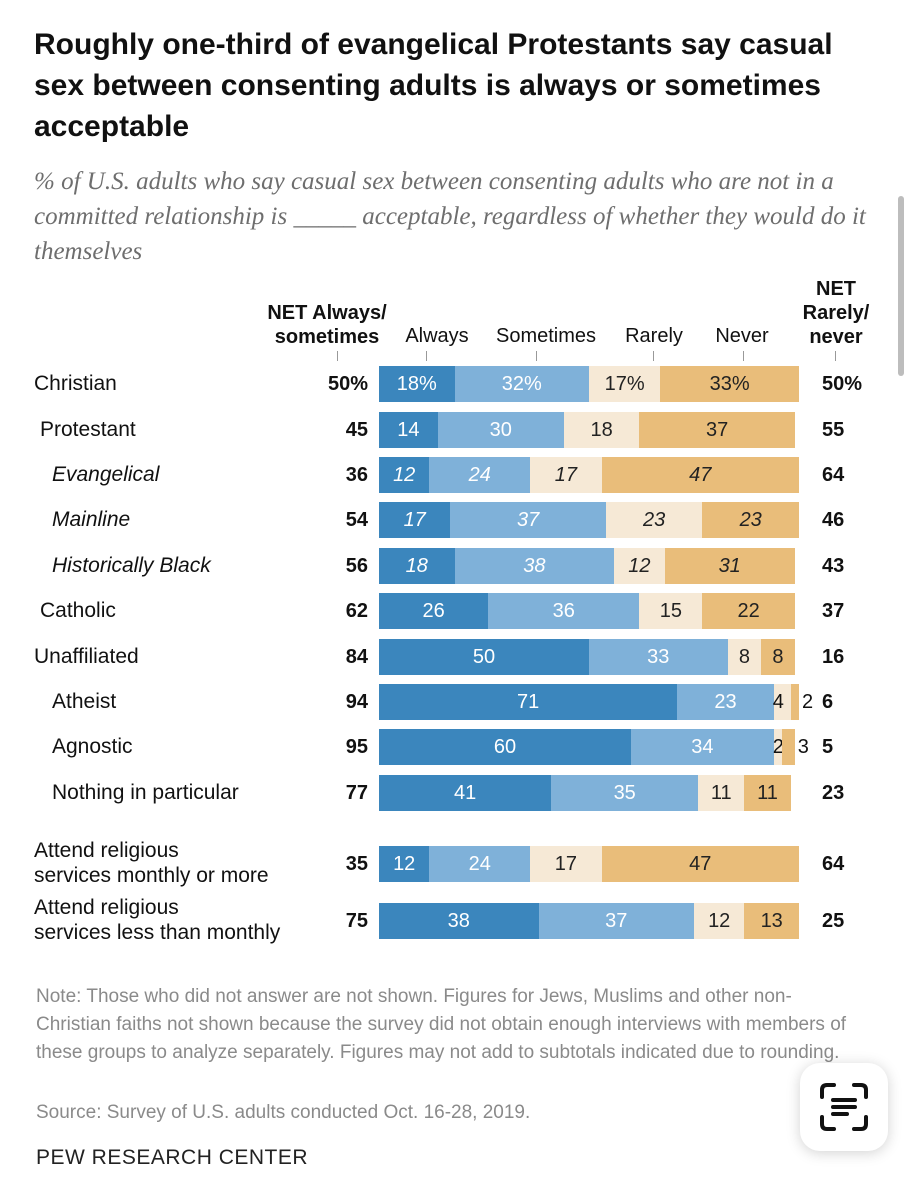  Describe the element at coordinates (480, 864) in the screenshot. I see `bar-segment-sometimes: 24` at that location.